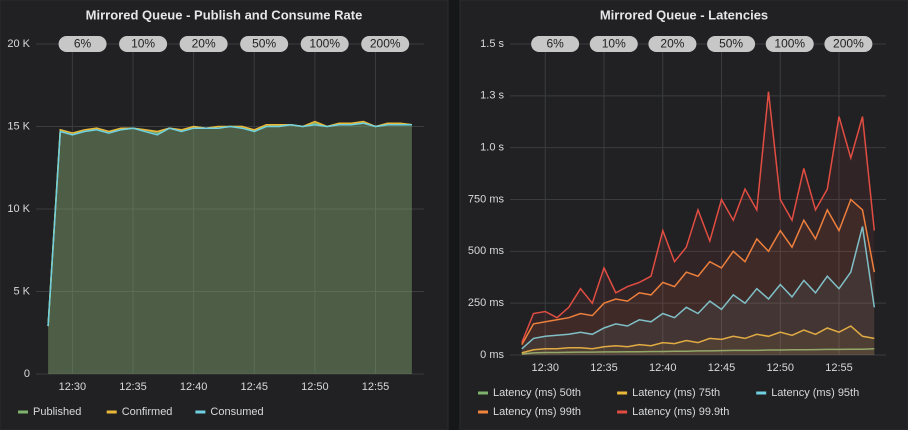  I want to click on legend-label: Confirmed, so click(147, 412).